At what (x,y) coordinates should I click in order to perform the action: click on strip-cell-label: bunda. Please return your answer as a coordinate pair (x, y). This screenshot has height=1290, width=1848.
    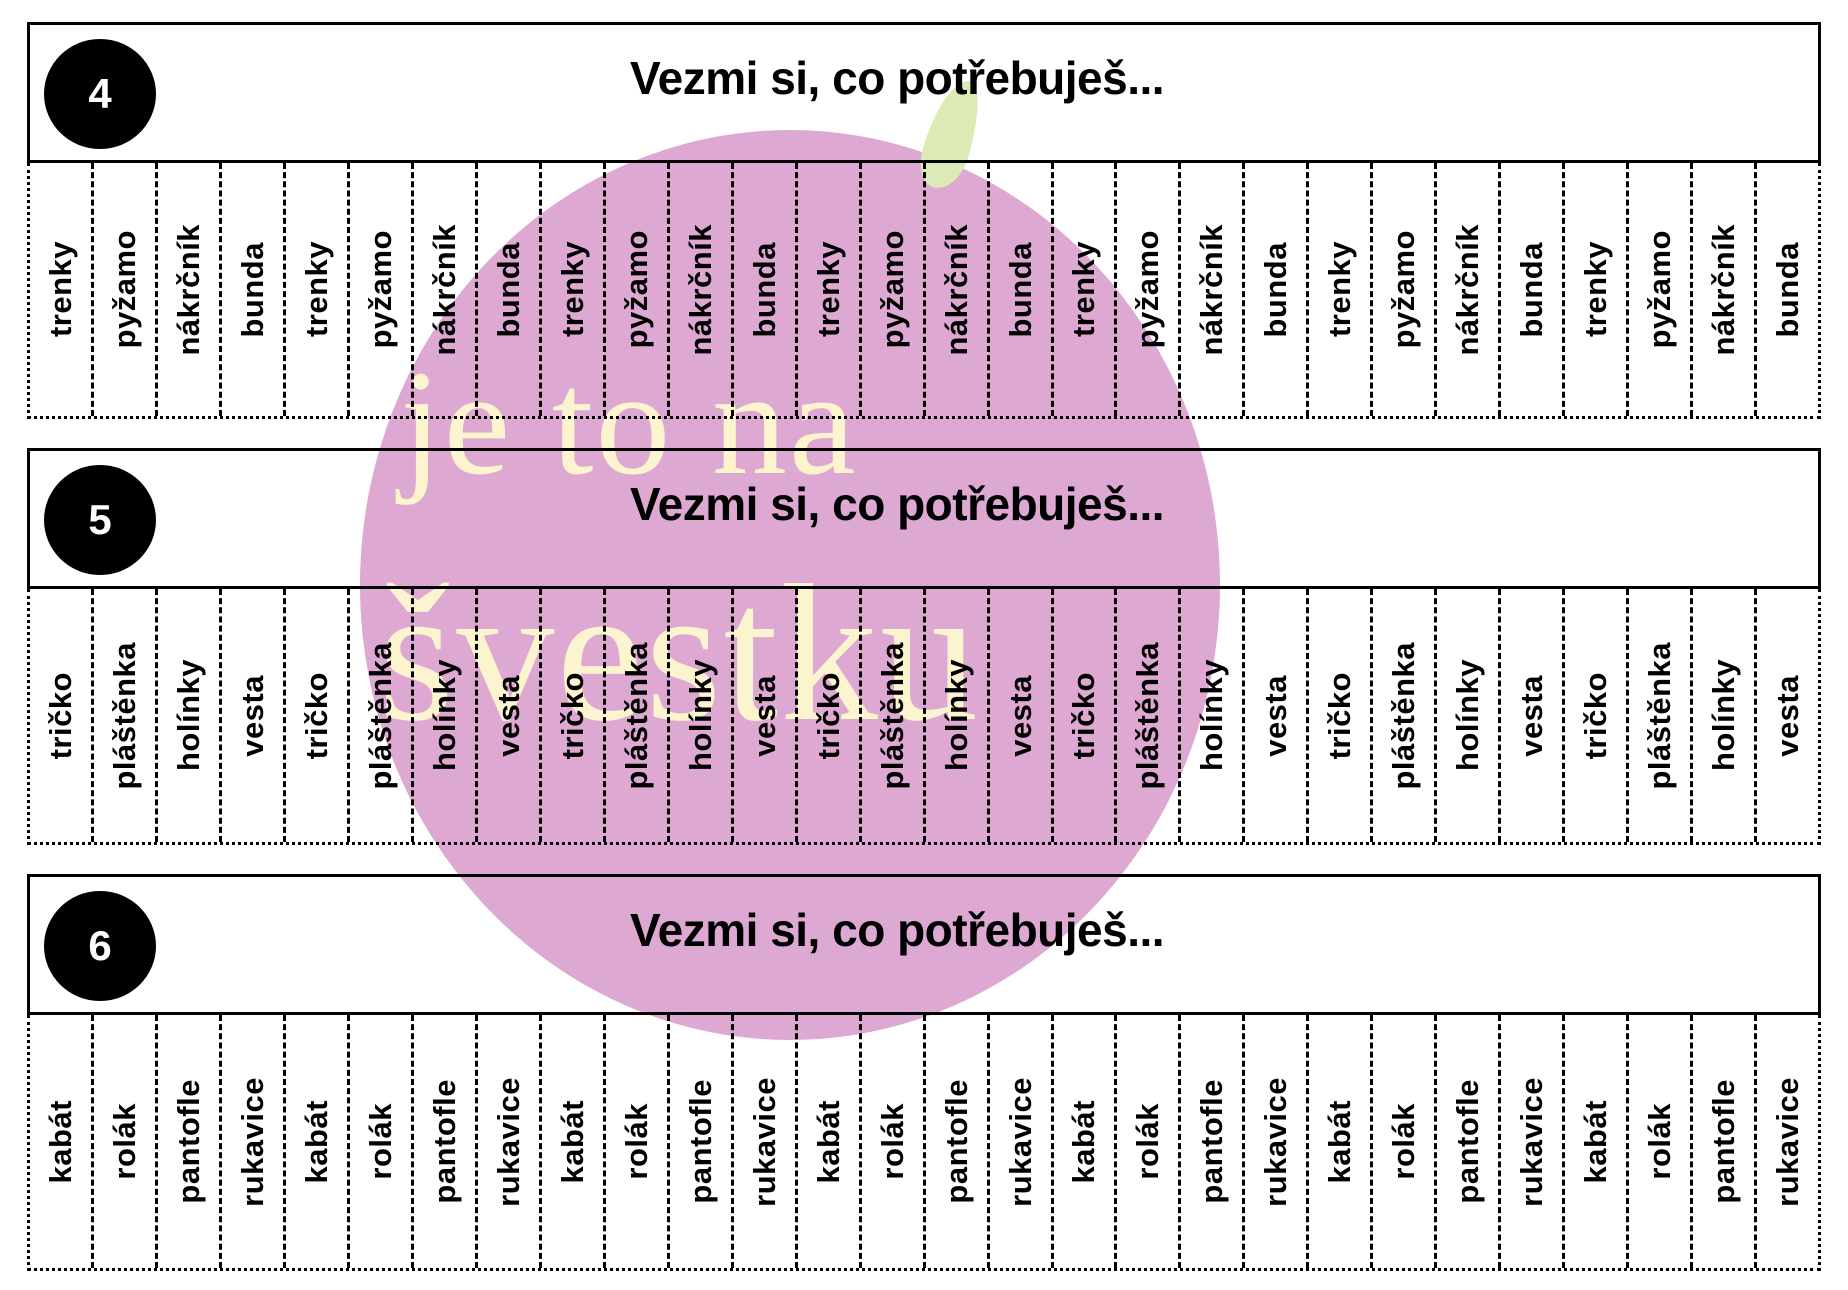
    Looking at the image, I should click on (1532, 289).